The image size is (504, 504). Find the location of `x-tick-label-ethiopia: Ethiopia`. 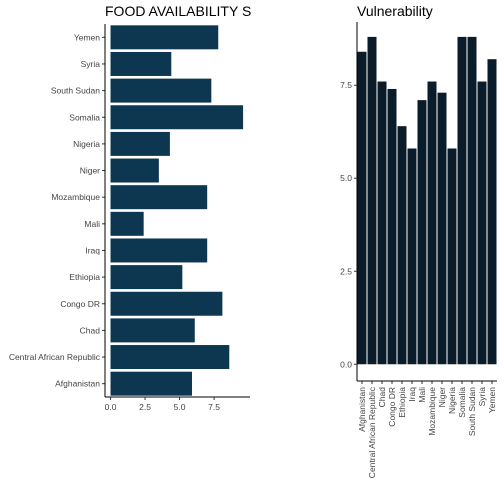

x-tick-label-ethiopia: Ethiopia is located at coordinates (402, 402).